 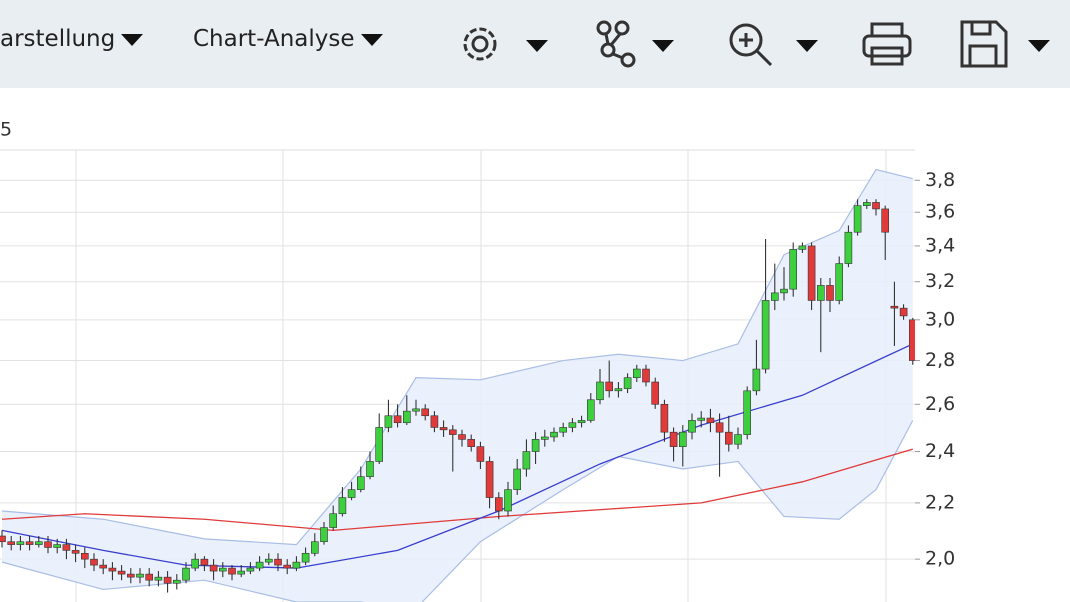 I want to click on y-tick-label: 3,0, so click(x=940, y=319).